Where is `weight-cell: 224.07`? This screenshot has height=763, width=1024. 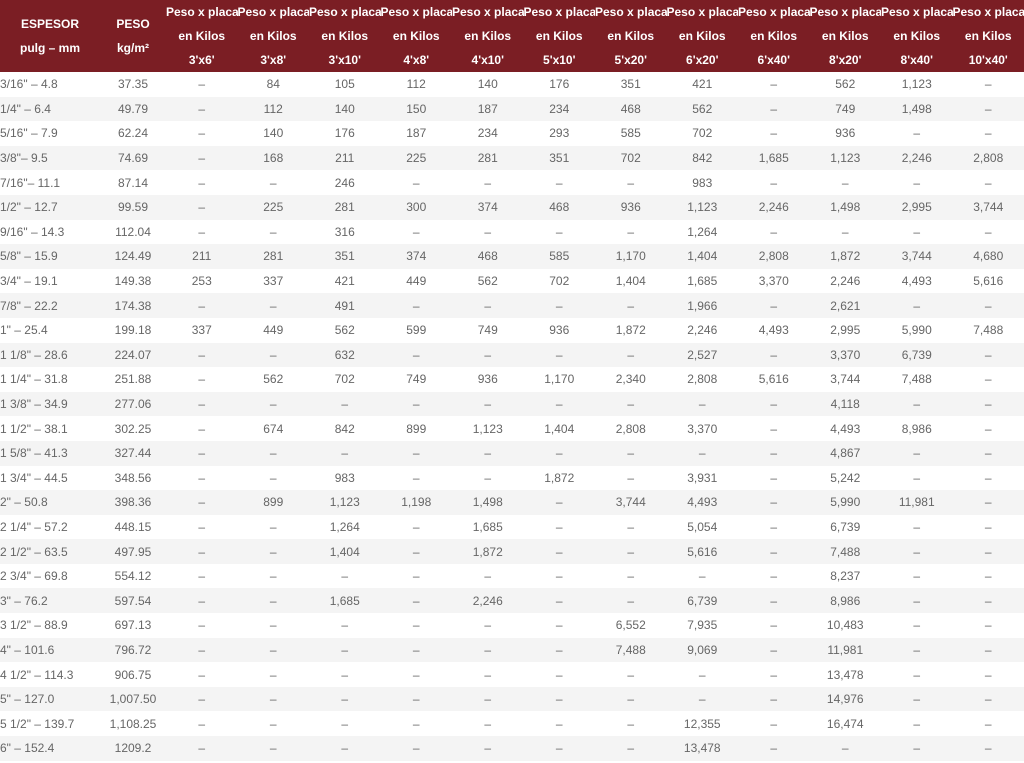
weight-cell: 224.07 is located at coordinates (133, 355).